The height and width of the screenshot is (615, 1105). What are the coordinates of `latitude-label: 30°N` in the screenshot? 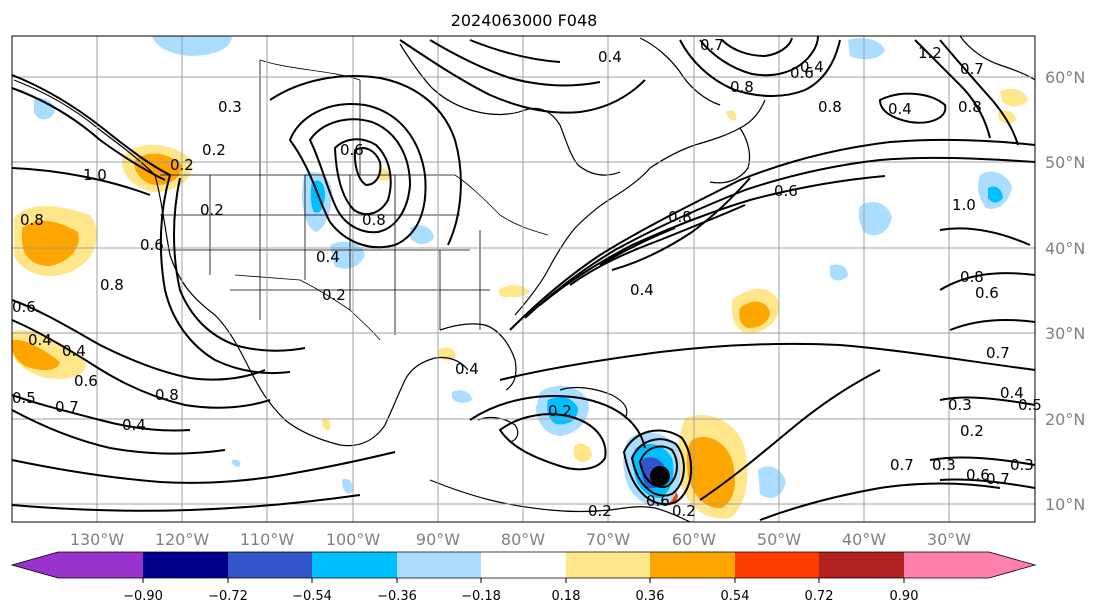 It's located at (1065, 333).